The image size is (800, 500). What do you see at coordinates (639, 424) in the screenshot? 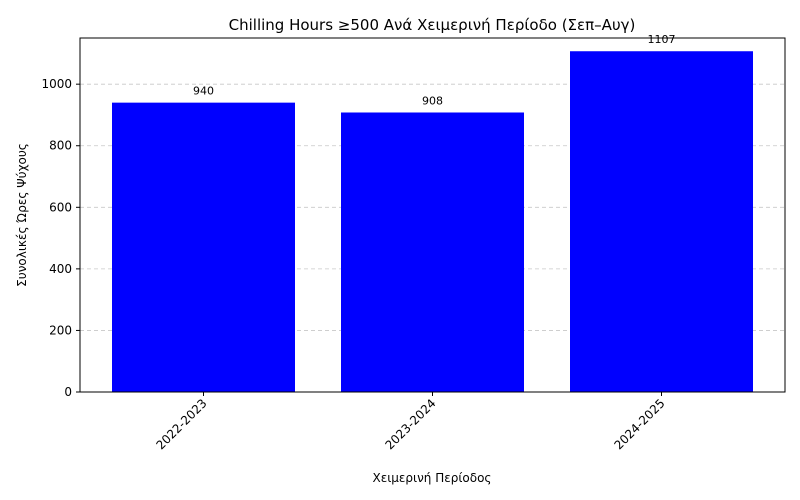
I see `x-tick-label: 2024-2025` at bounding box center [639, 424].